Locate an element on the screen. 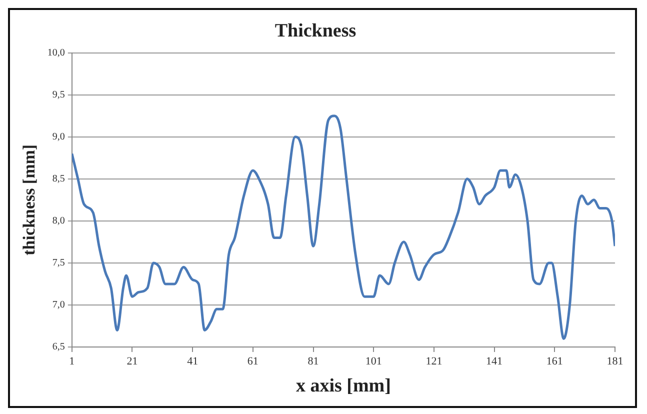 Image resolution: width=647 pixels, height=414 pixels. y-tick-label: 9,5 is located at coordinates (58, 94).